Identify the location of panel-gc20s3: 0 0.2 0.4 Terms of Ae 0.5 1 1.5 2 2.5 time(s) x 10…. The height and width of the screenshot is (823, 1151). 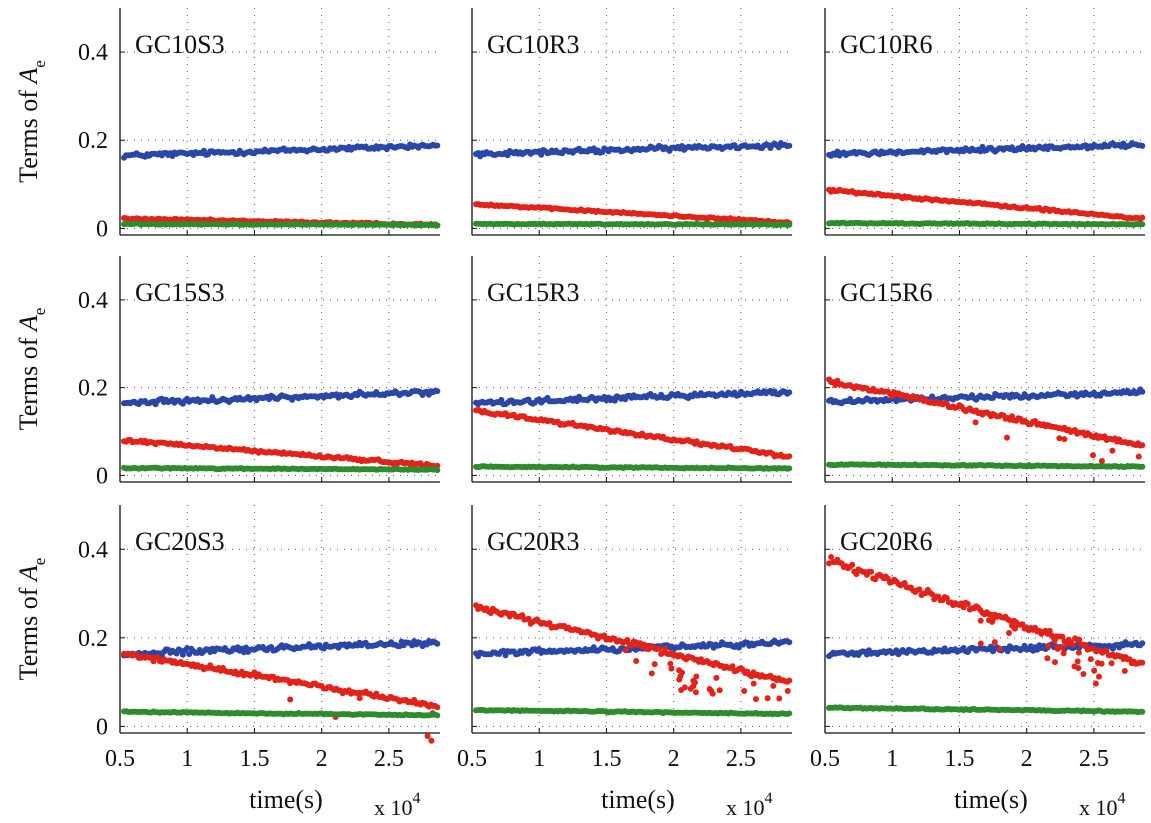
(227, 662).